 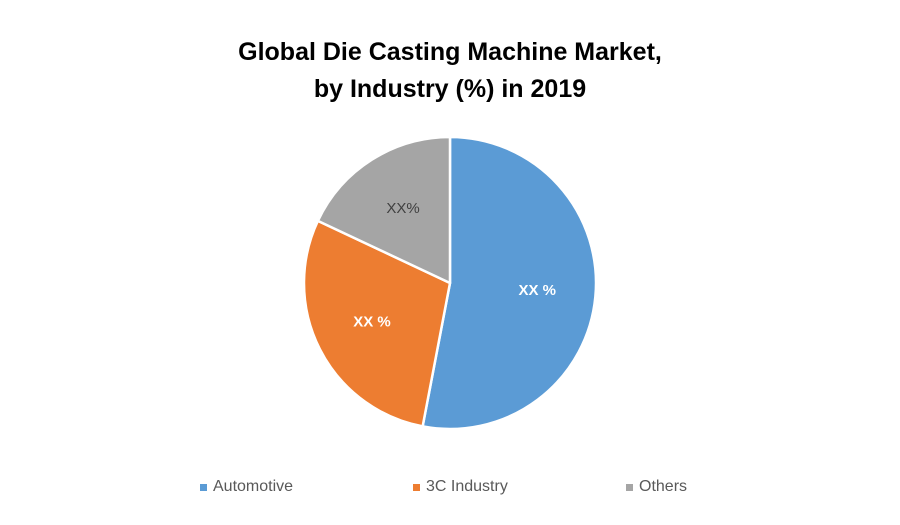 I want to click on data-label-others: XX%, so click(x=402, y=208).